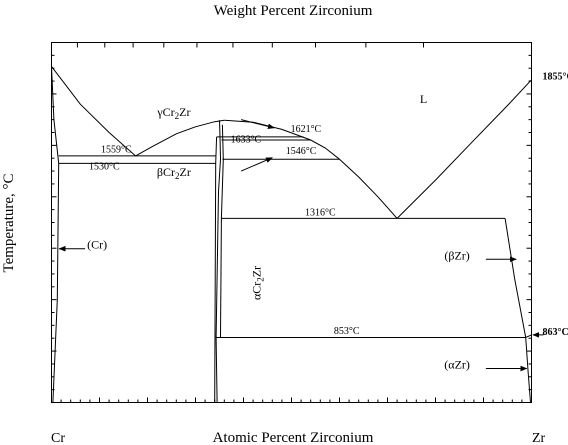 This screenshot has width=568, height=445. What do you see at coordinates (539, 438) in the screenshot?
I see `right-element-label: Zr` at bounding box center [539, 438].